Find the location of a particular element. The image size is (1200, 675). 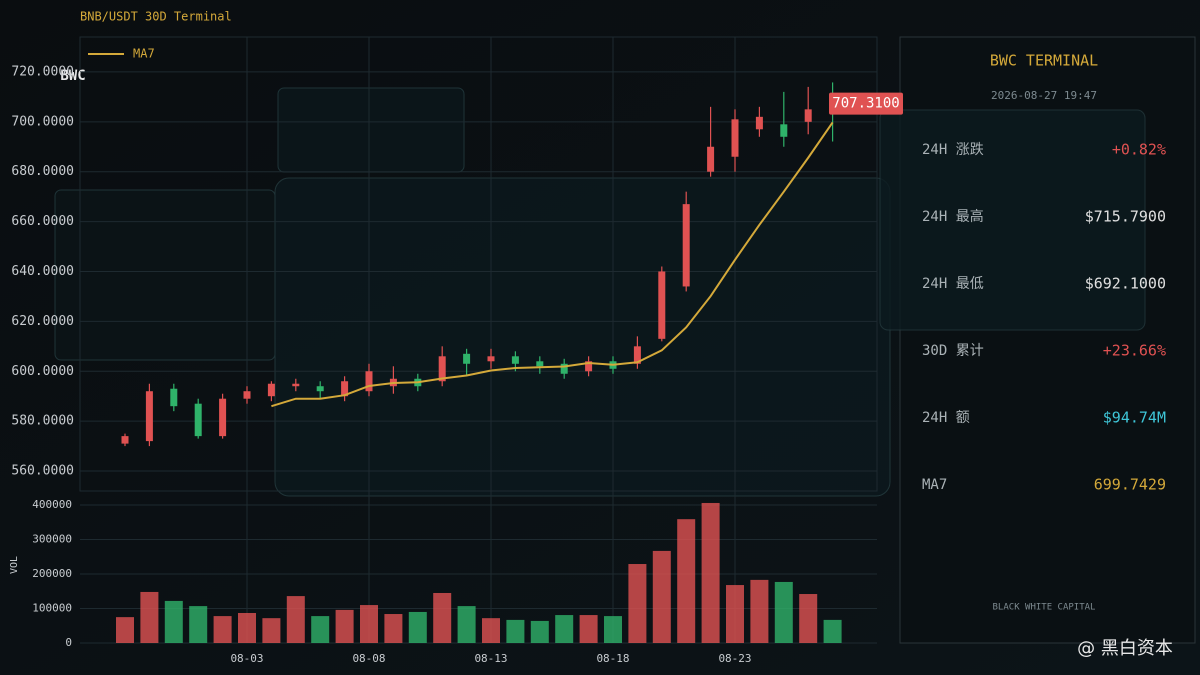

y-tick-label: 660.0000 is located at coordinates (42, 221).